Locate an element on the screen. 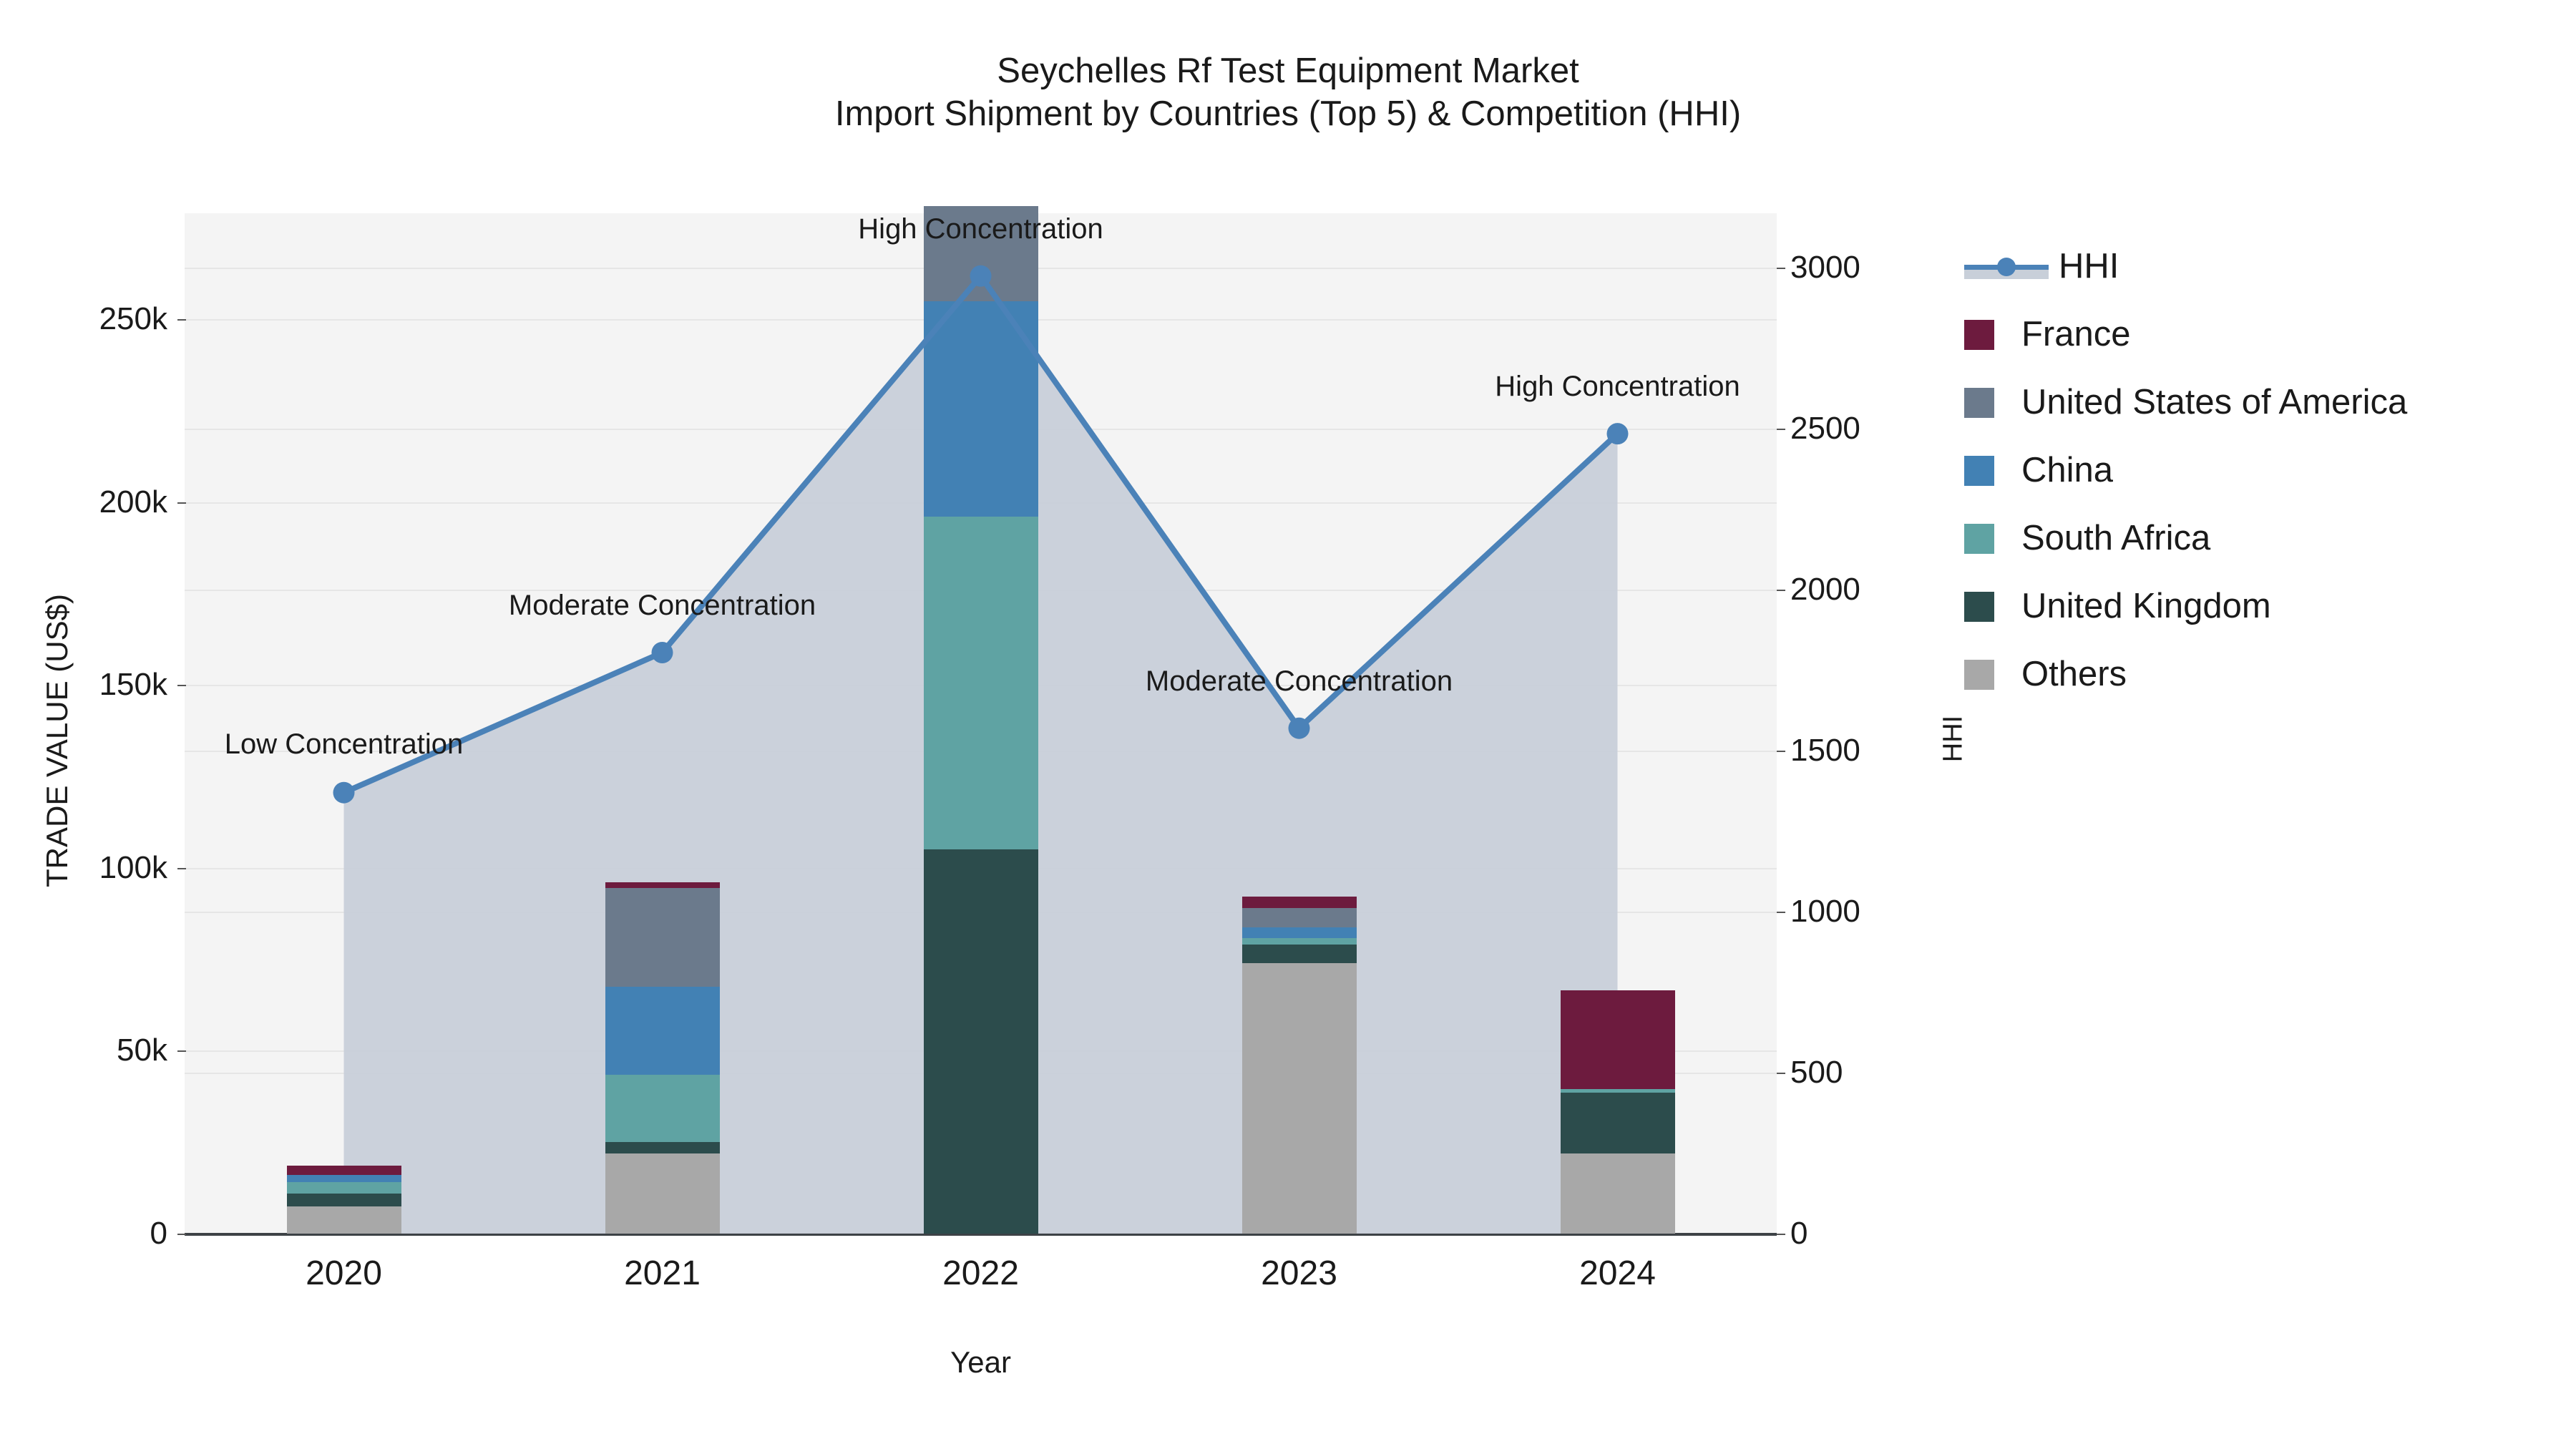 The image size is (2576, 1449). legend-item: HHI is located at coordinates (2261, 267).